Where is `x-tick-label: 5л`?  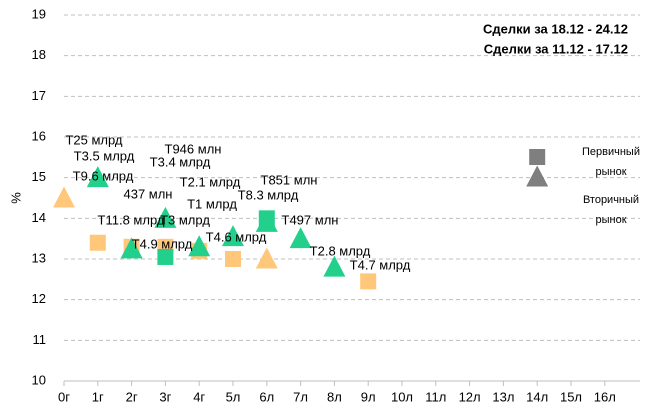 x-tick-label: 5л is located at coordinates (233, 396).